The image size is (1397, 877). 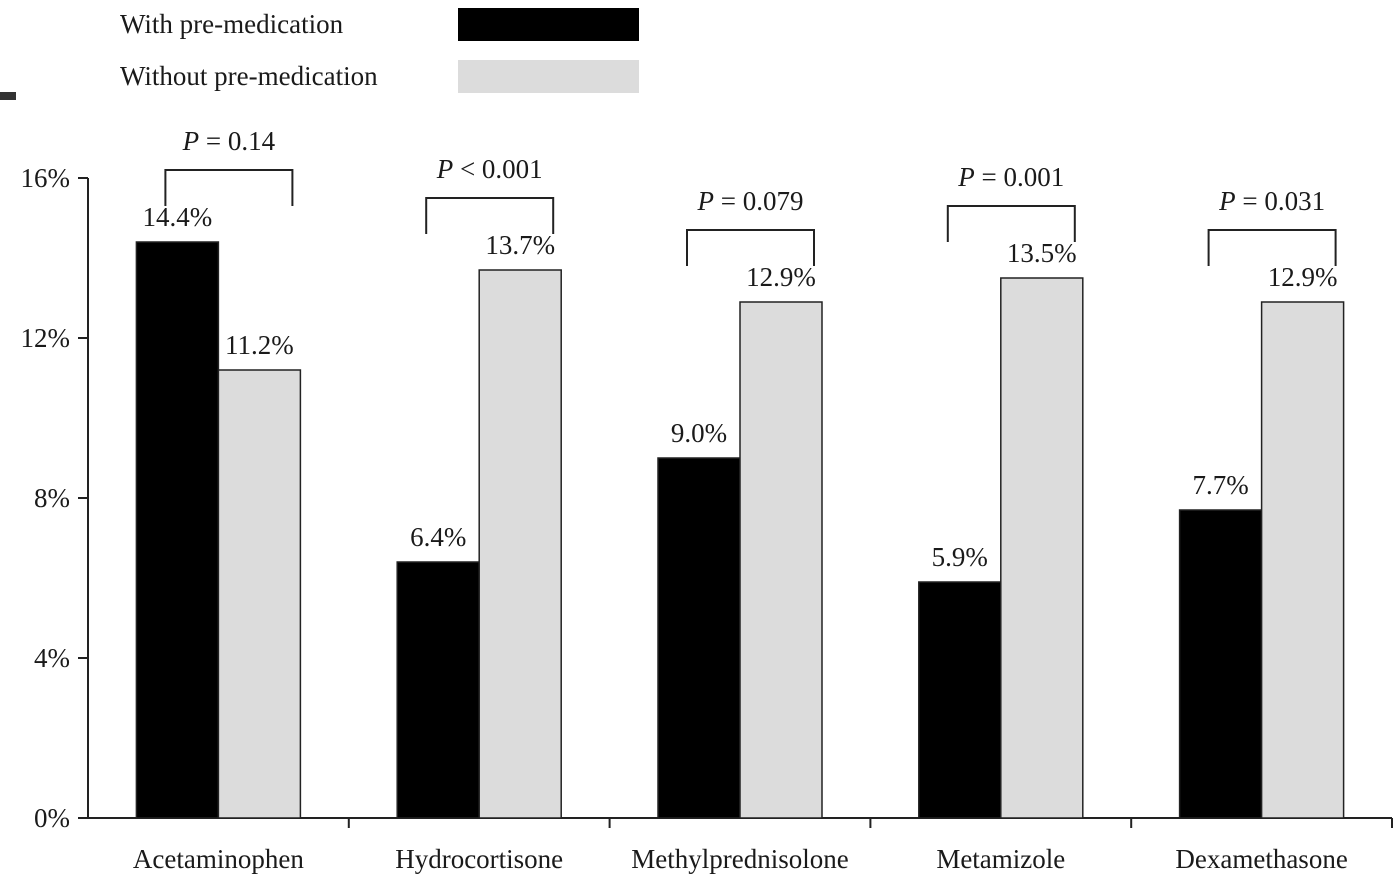 I want to click on data-label: 9.0%, so click(x=699, y=433).